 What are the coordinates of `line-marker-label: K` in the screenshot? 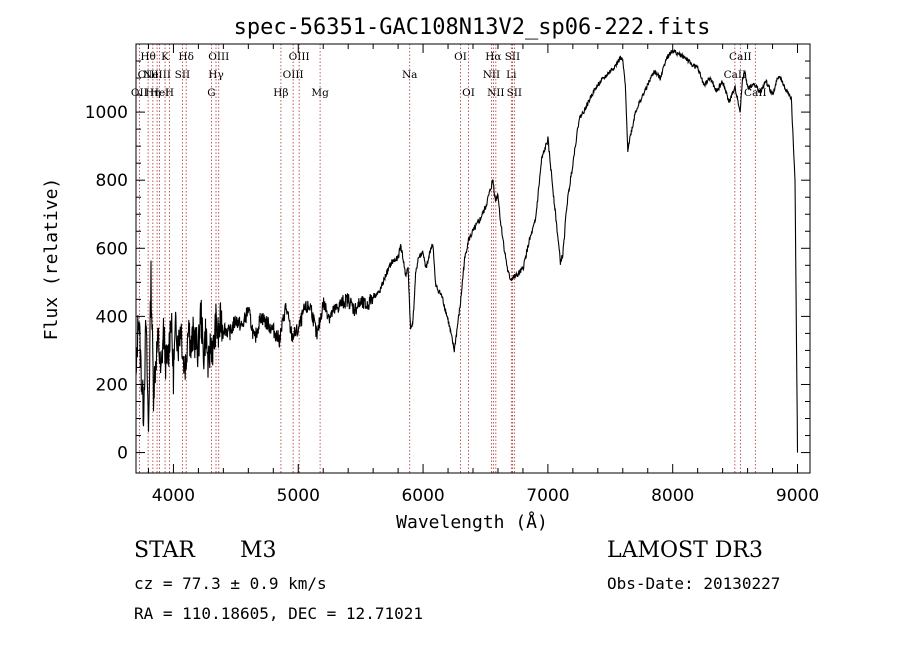 It's located at (165, 57).